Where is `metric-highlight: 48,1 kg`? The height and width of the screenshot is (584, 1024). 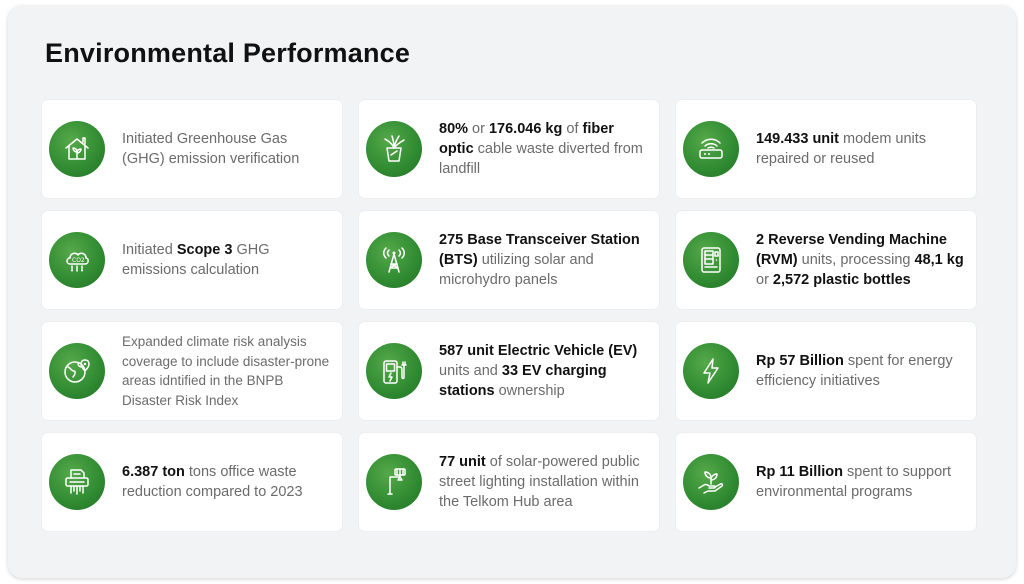
metric-highlight: 48,1 kg is located at coordinates (939, 260).